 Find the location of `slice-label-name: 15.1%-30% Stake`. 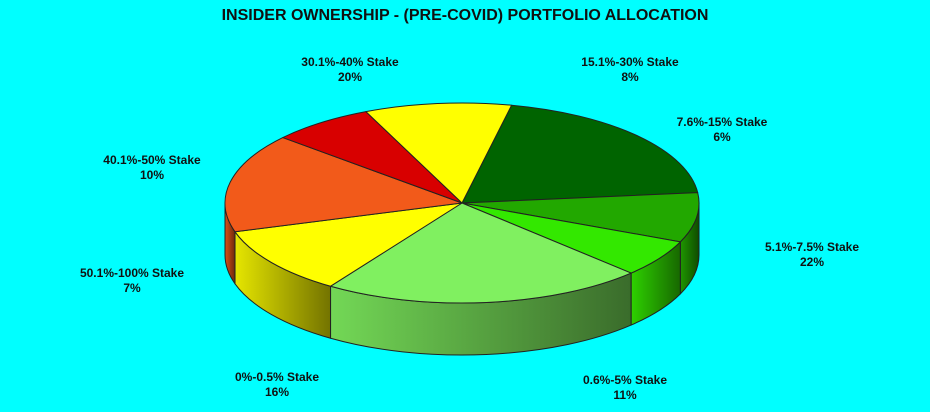

slice-label-name: 15.1%-30% Stake is located at coordinates (630, 62).